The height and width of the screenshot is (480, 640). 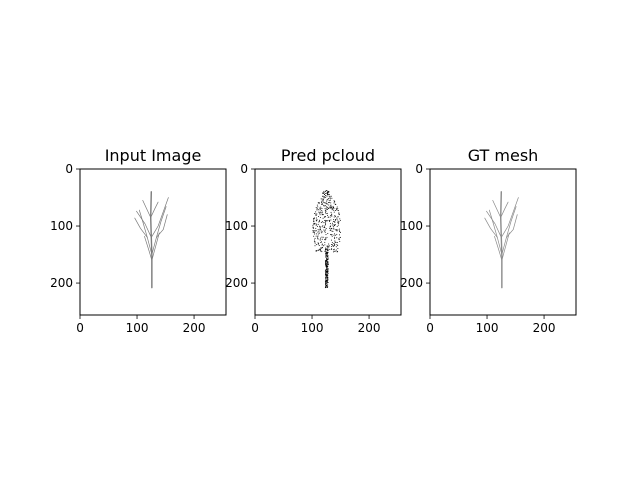 What do you see at coordinates (411, 283) in the screenshot?
I see `y-tick-label: 200` at bounding box center [411, 283].